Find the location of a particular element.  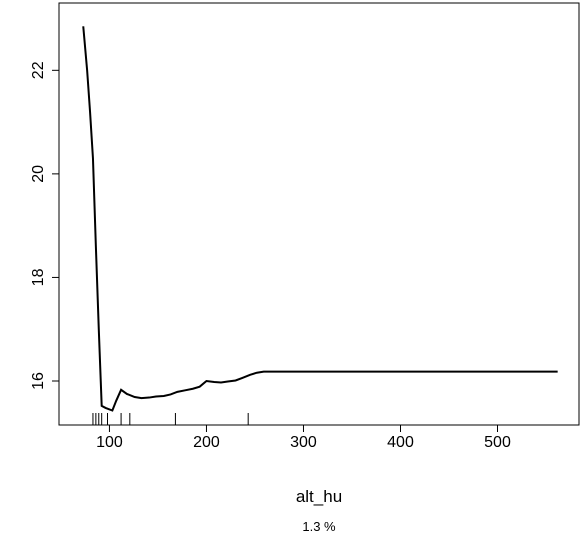

y-tick-label: 22 is located at coordinates (38, 70).